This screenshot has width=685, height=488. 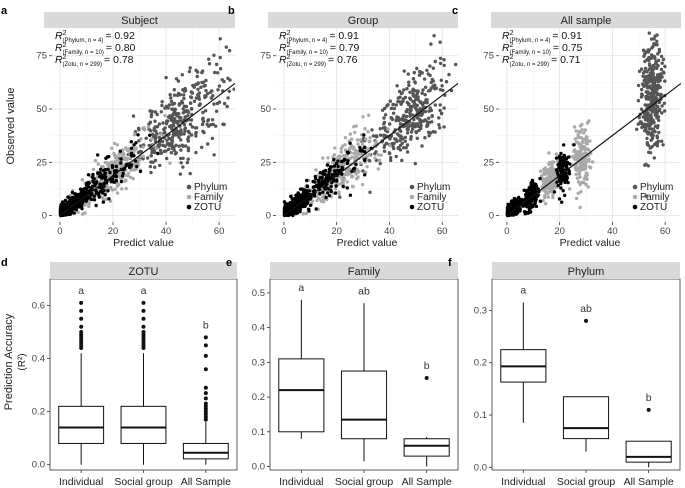 What do you see at coordinates (363, 20) in the screenshot?
I see `facet-strip-bg` at bounding box center [363, 20].